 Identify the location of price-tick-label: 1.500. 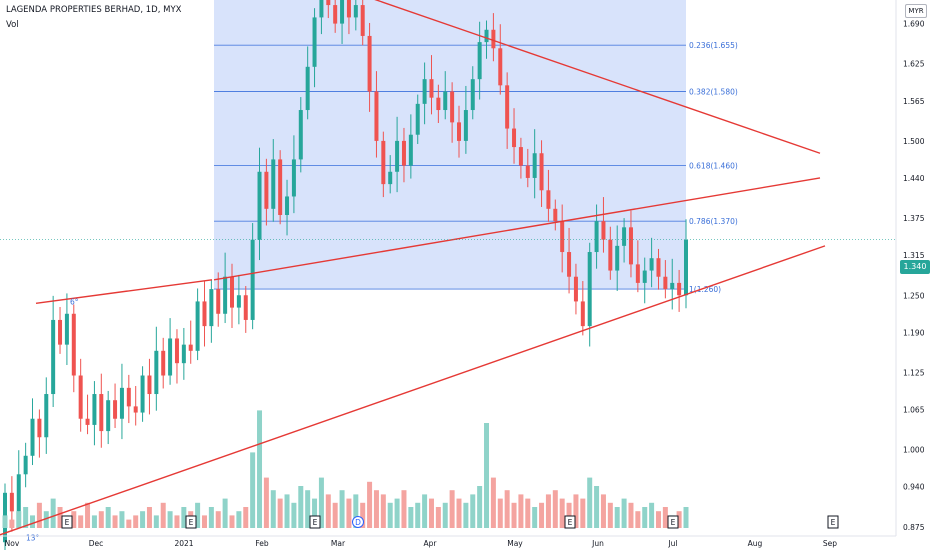
(914, 141).